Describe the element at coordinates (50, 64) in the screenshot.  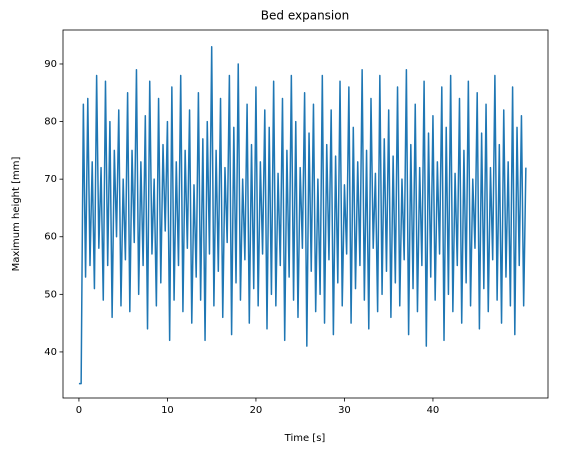
I see `y-tick-label: 90` at that location.